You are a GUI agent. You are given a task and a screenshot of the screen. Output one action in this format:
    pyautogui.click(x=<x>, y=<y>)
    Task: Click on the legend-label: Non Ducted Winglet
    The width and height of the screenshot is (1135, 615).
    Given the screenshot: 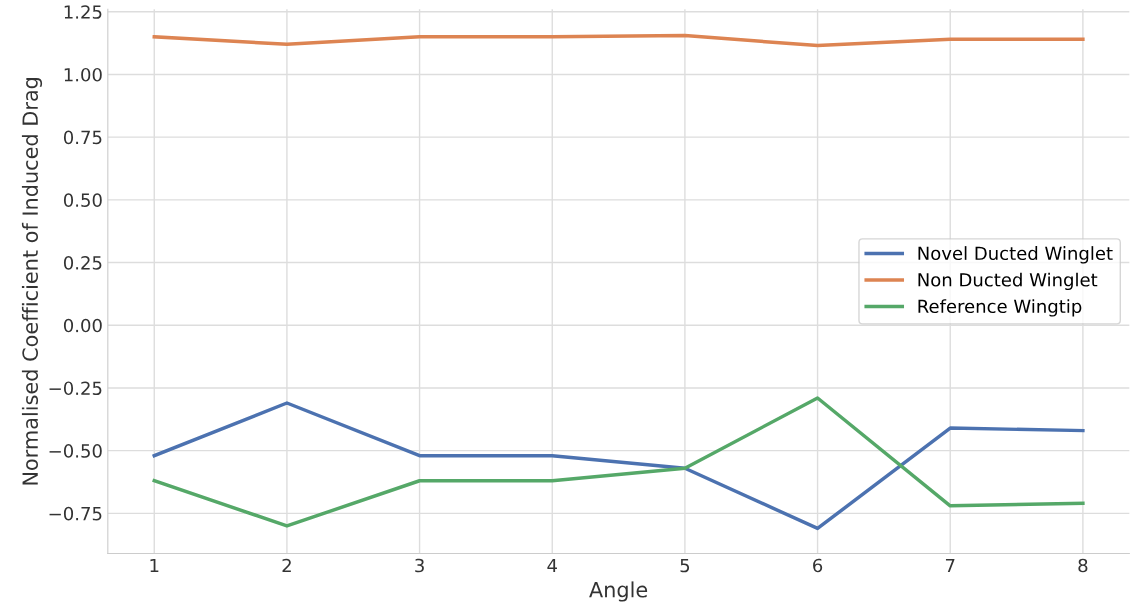 What is the action you would take?
    pyautogui.click(x=1008, y=281)
    